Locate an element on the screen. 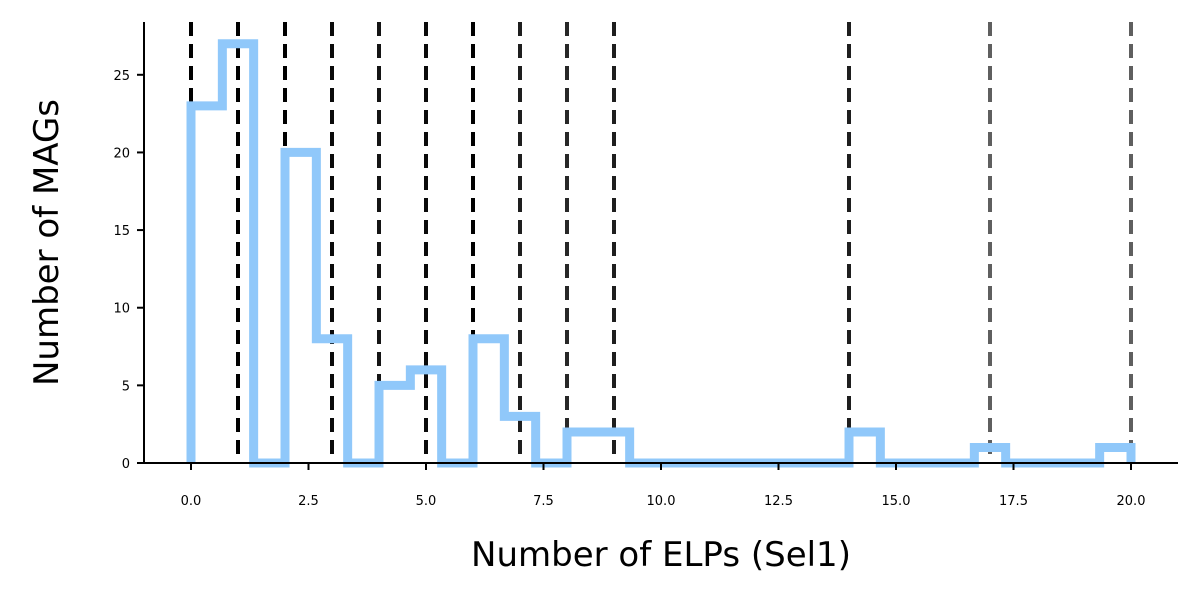 The height and width of the screenshot is (604, 1200). y-tick-label: 15 is located at coordinates (121, 231).